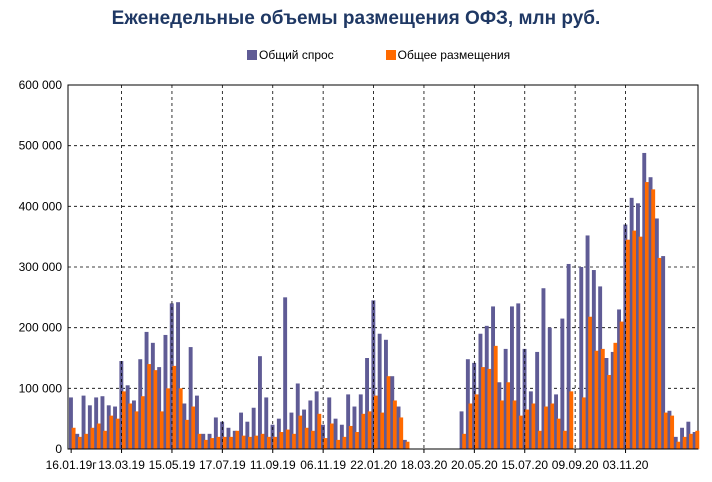 This screenshot has width=712, height=482. I want to click on y-tick-label: 300 000, so click(41, 267).